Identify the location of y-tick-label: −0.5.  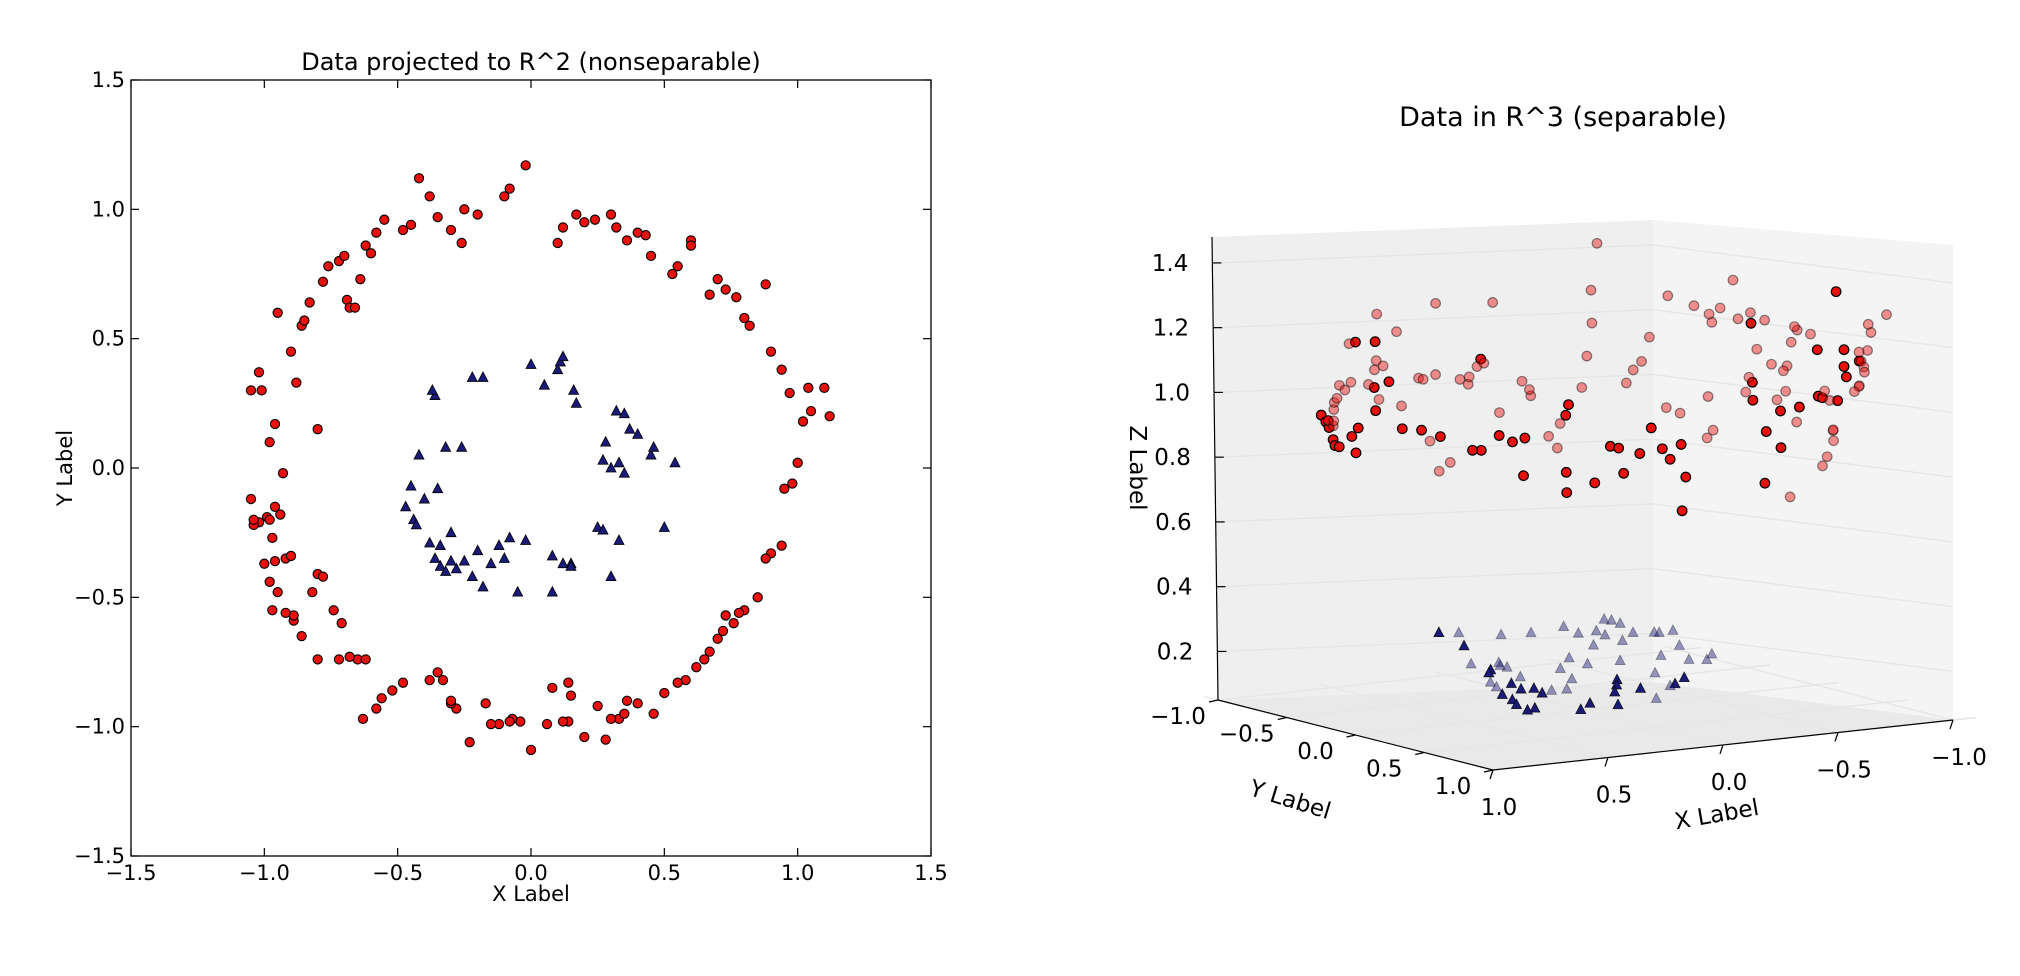
(99, 597).